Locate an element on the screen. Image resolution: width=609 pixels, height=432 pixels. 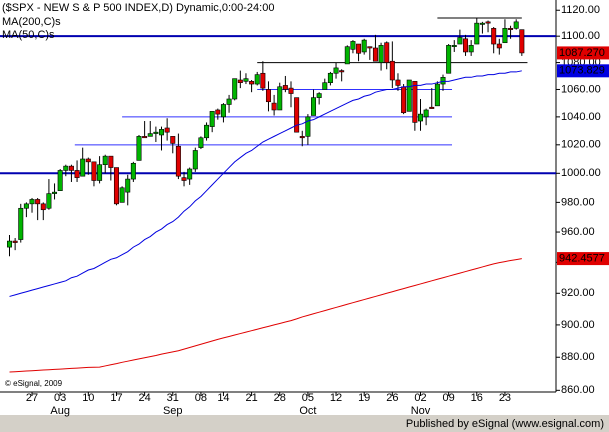
month-label: Oct is located at coordinates (307, 411).